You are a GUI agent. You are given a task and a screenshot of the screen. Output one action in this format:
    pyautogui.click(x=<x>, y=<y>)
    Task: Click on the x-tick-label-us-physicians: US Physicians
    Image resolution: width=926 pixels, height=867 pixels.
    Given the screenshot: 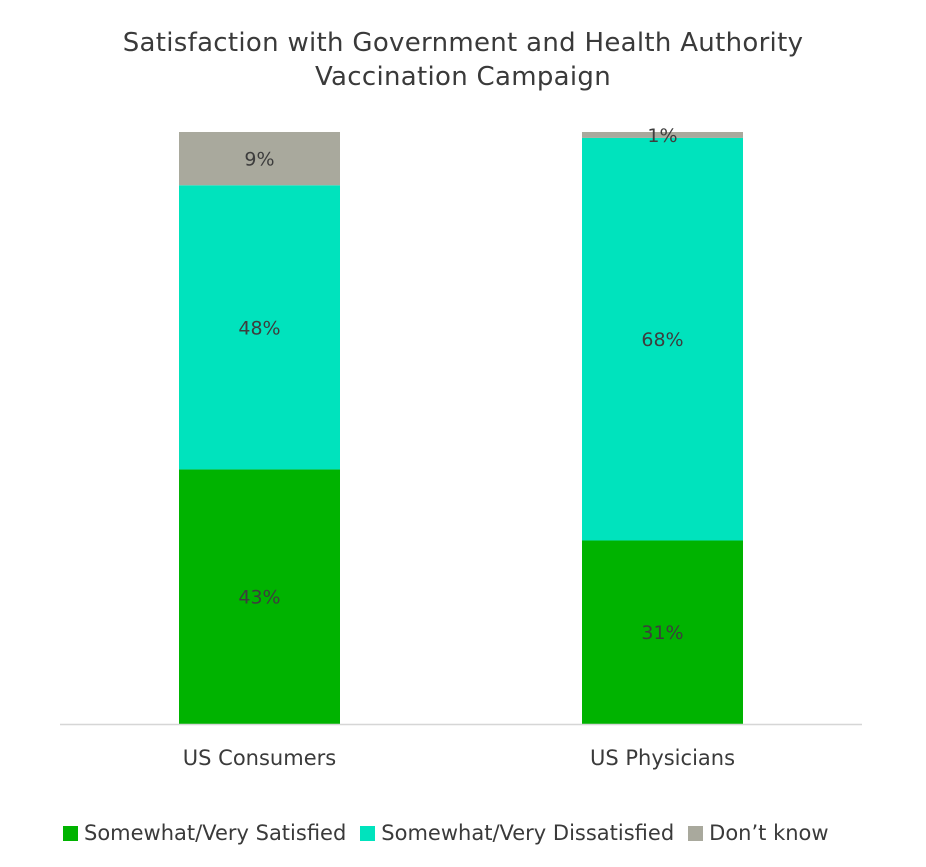 What is the action you would take?
    pyautogui.click(x=662, y=758)
    